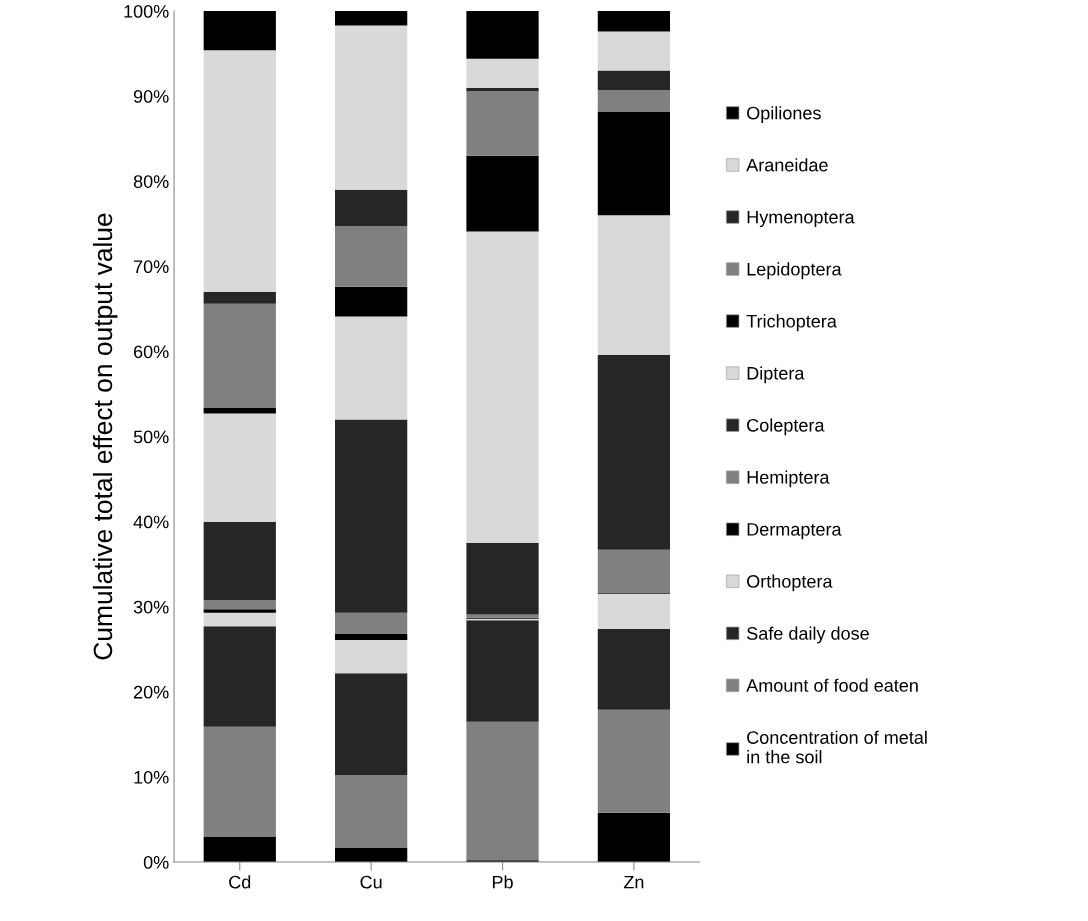 This screenshot has width=1088, height=921. What do you see at coordinates (801, 219) in the screenshot?
I see `legend-label: Hymenoptera` at bounding box center [801, 219].